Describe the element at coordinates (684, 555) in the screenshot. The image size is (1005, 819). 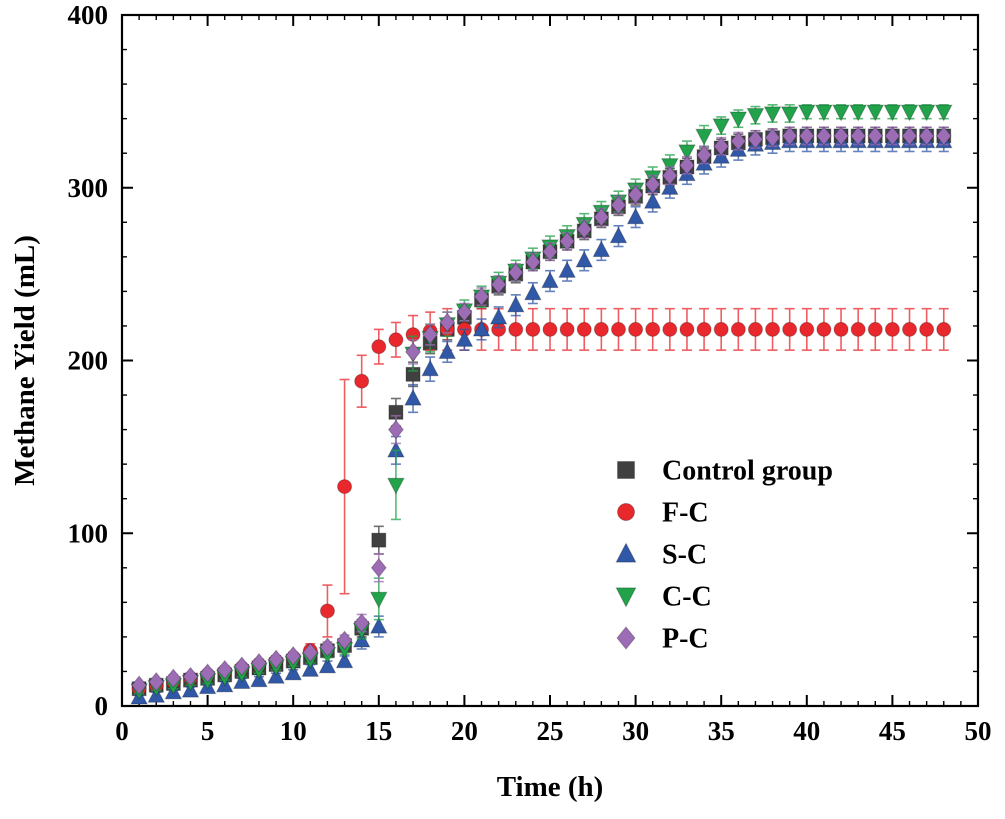
I see `legend-label: S-C` at that location.